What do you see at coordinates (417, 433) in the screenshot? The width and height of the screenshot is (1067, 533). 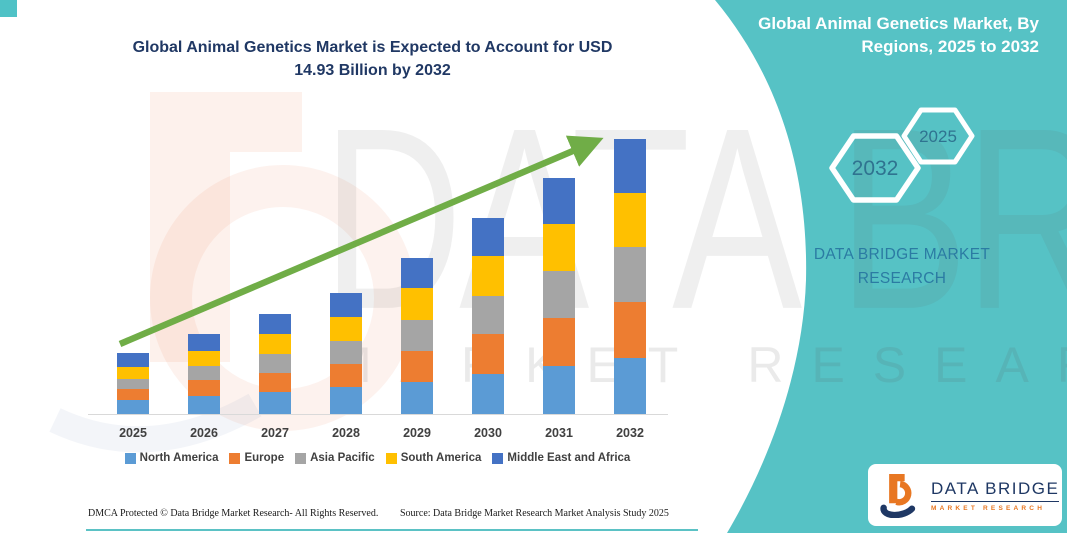 I see `x-axis-label-2029: 2029` at bounding box center [417, 433].